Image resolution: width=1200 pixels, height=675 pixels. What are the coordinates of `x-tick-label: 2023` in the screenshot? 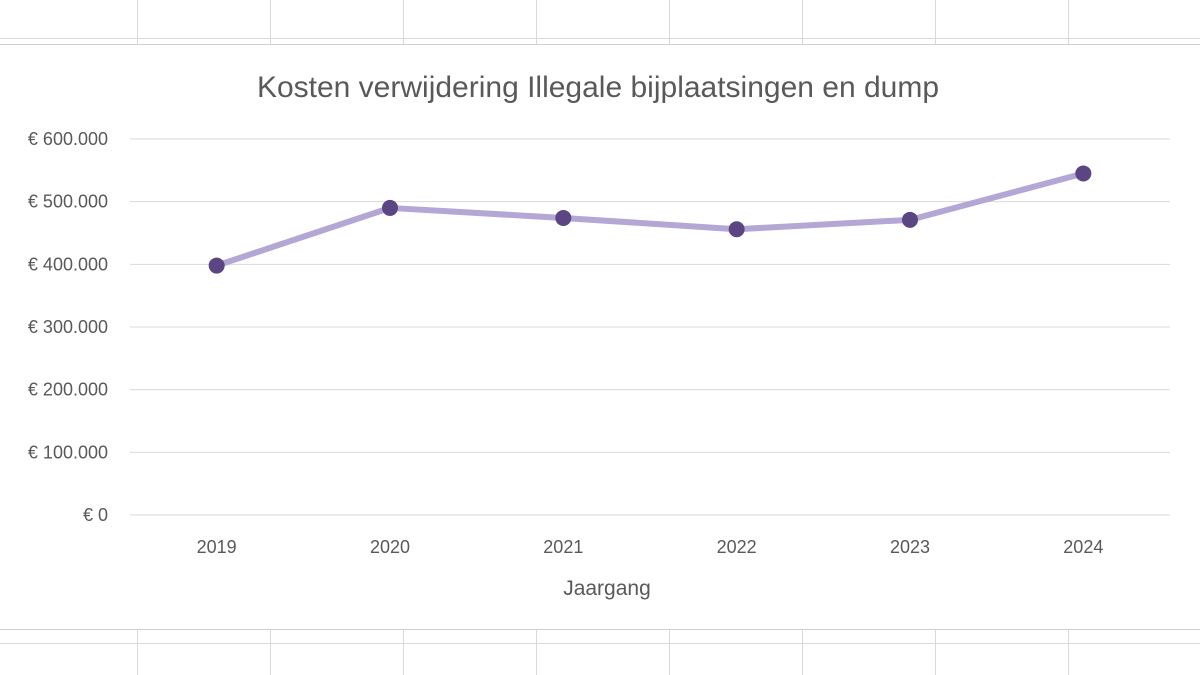 It's located at (910, 547).